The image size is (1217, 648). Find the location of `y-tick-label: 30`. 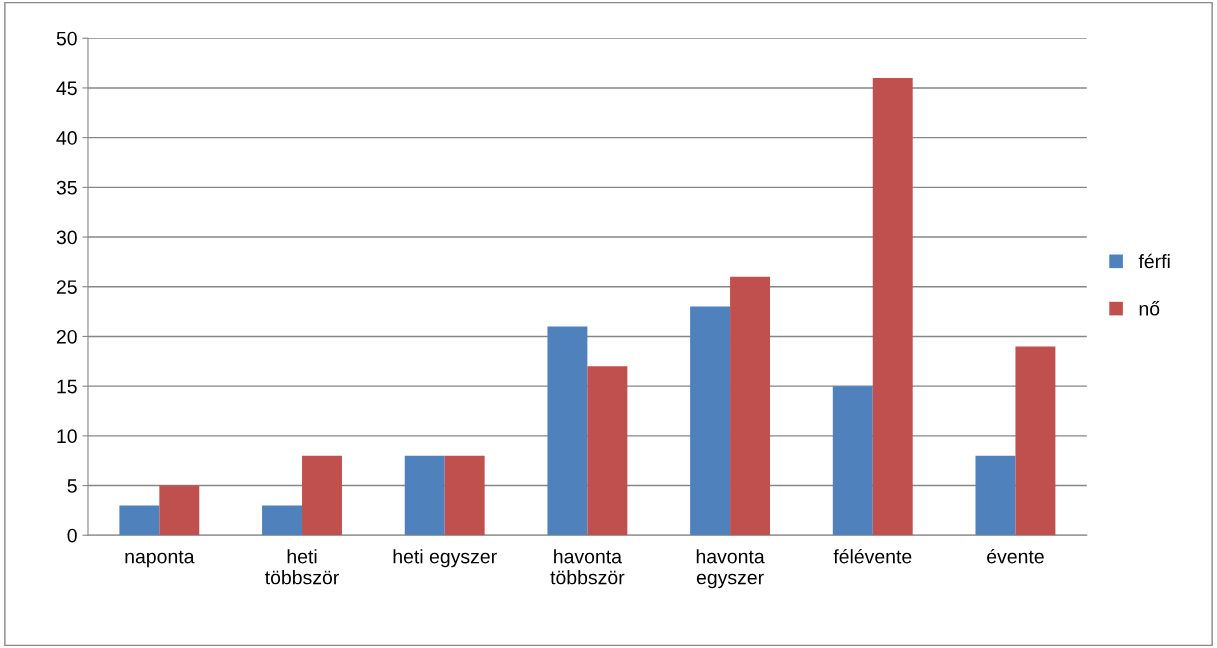

y-tick-label: 30 is located at coordinates (66, 237).